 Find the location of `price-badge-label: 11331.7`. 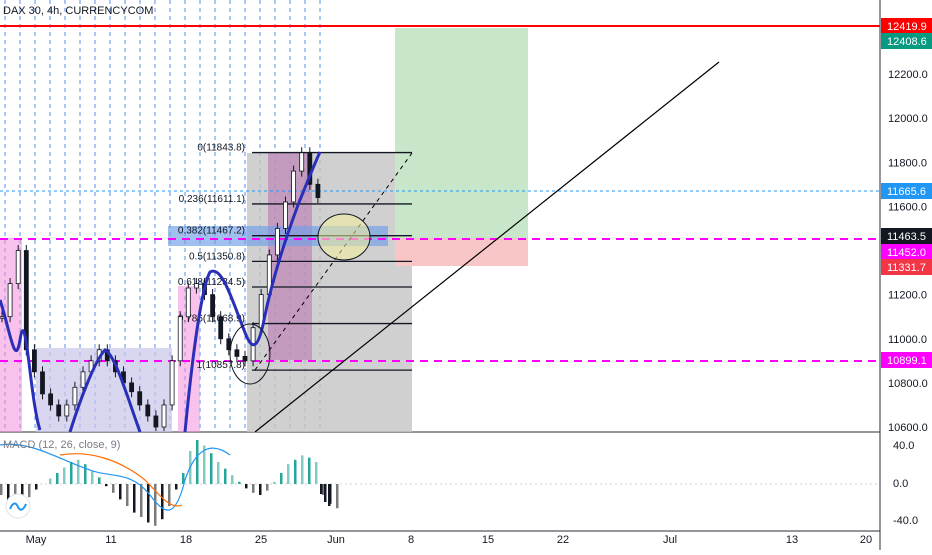

price-badge-label: 11331.7 is located at coordinates (906, 268).